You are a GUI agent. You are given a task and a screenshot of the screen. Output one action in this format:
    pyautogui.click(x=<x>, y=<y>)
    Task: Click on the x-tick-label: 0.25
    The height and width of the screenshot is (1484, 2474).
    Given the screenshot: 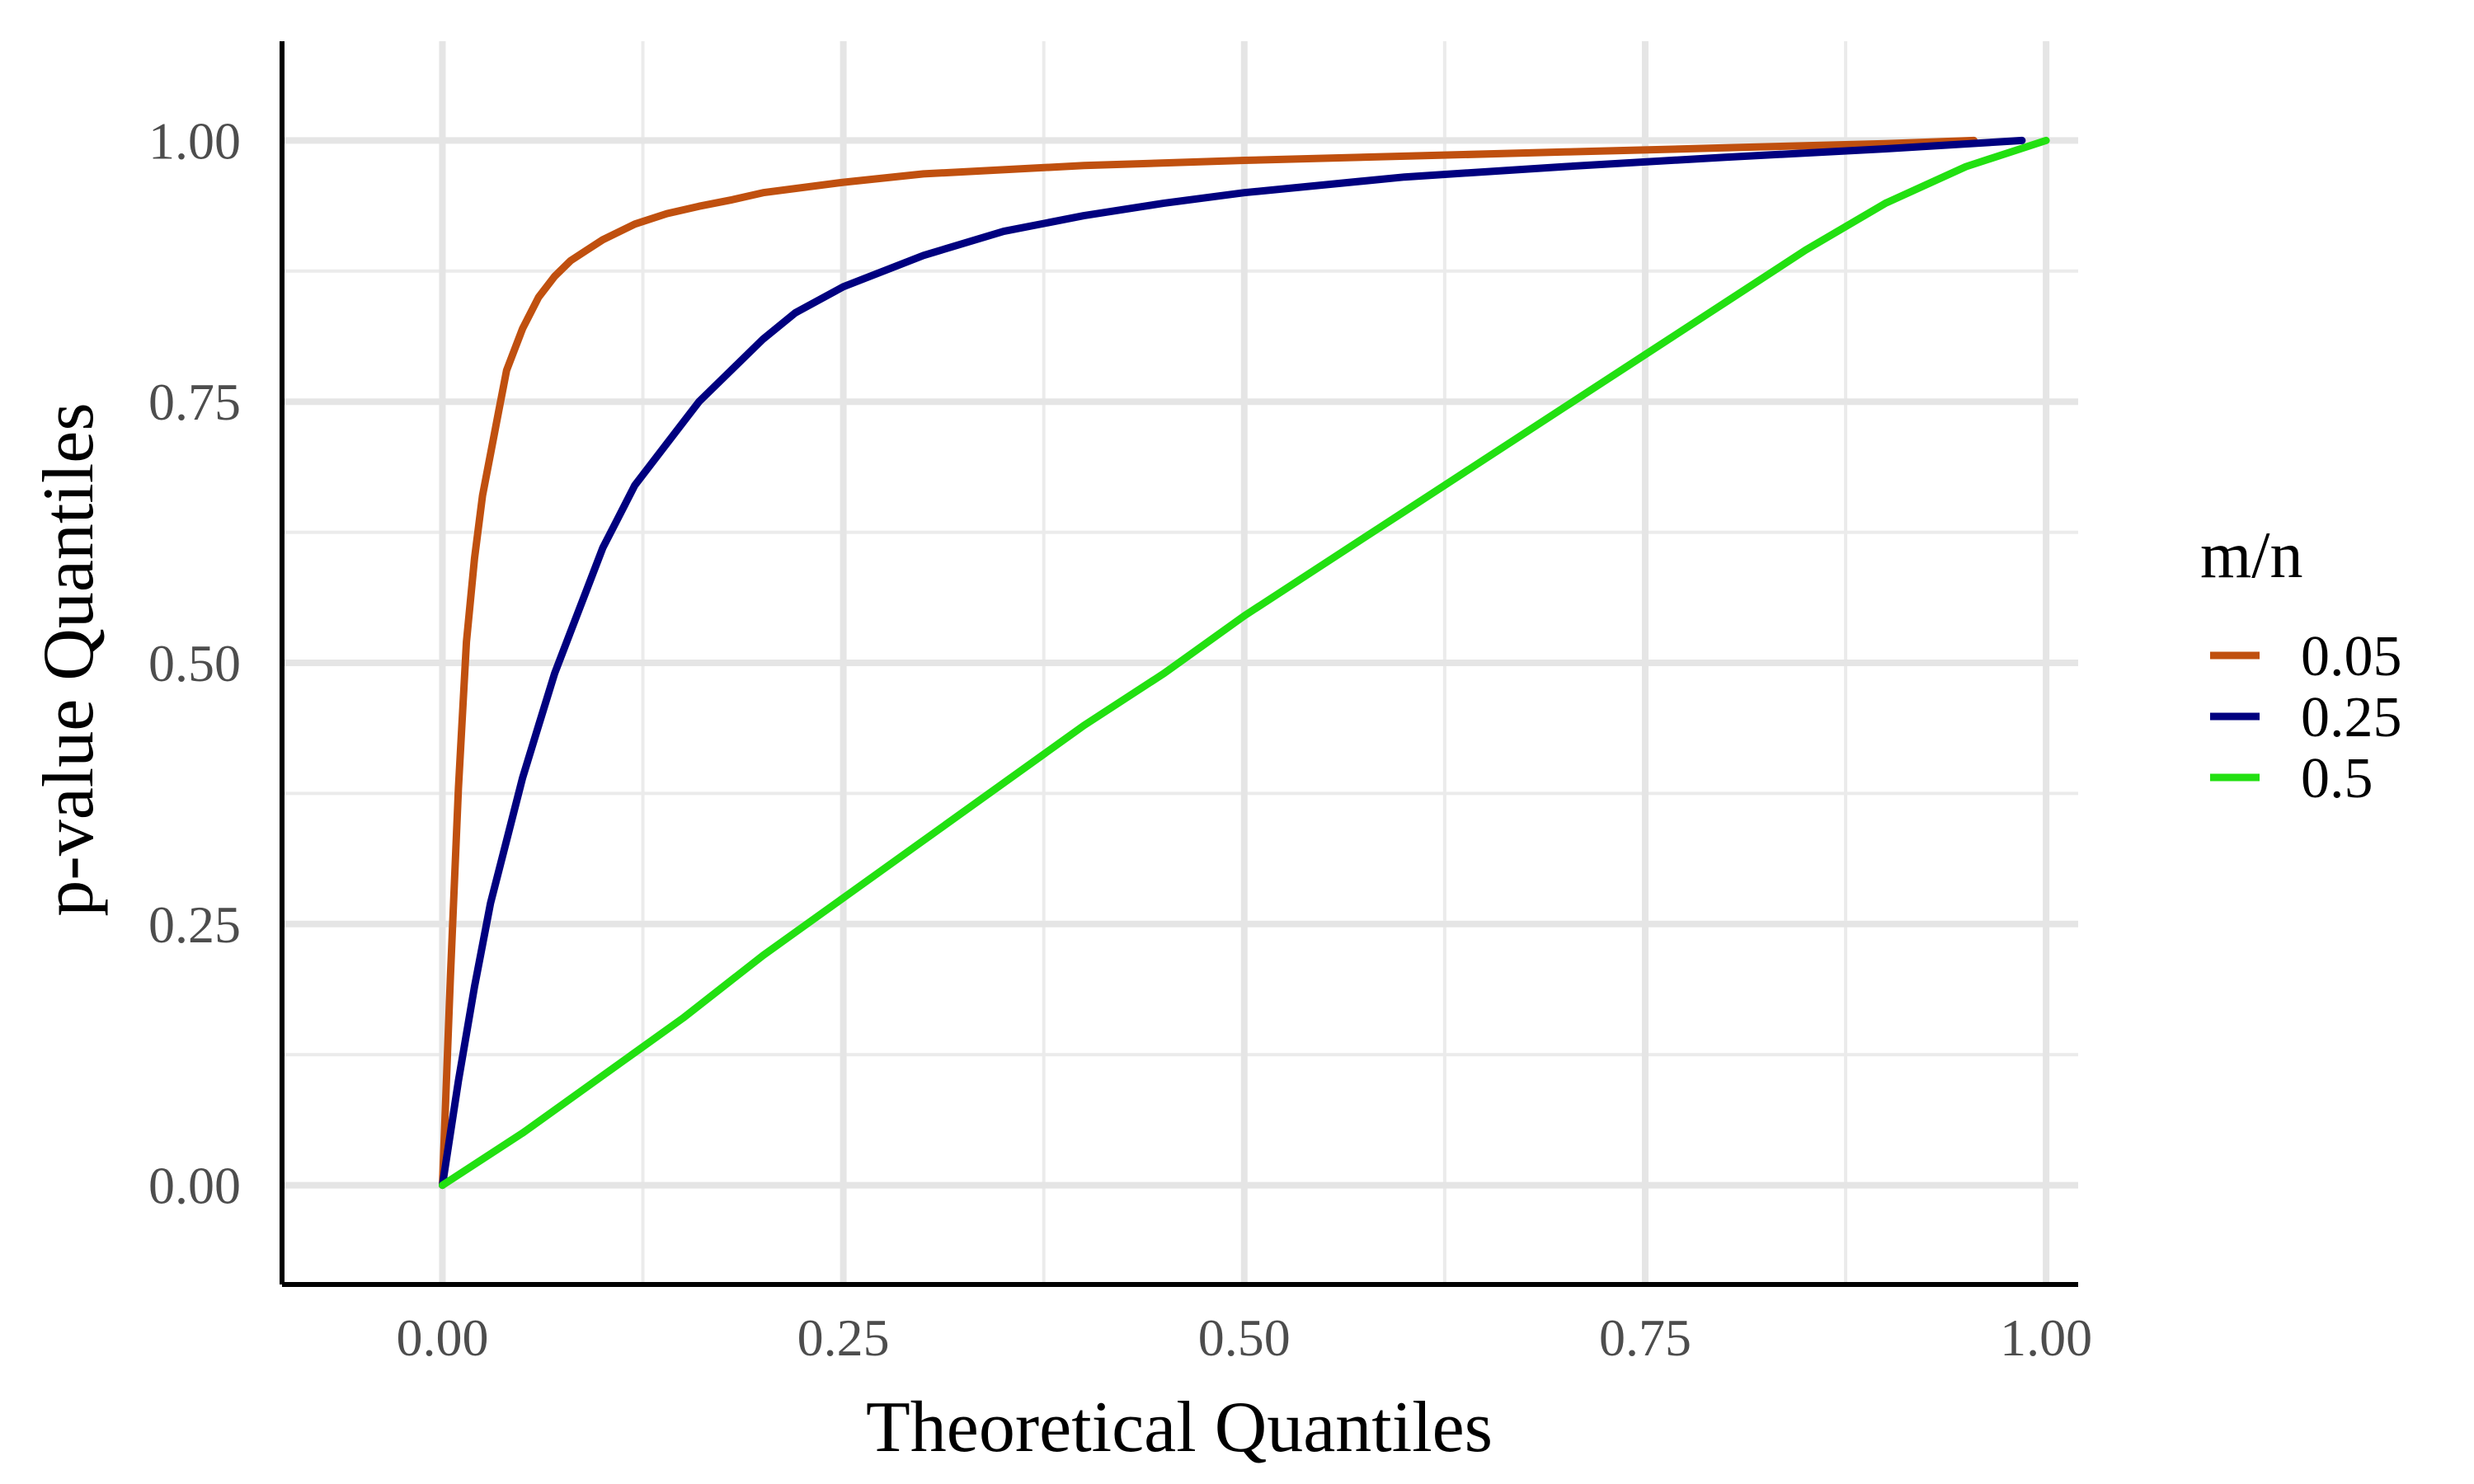 What is the action you would take?
    pyautogui.click(x=843, y=1337)
    